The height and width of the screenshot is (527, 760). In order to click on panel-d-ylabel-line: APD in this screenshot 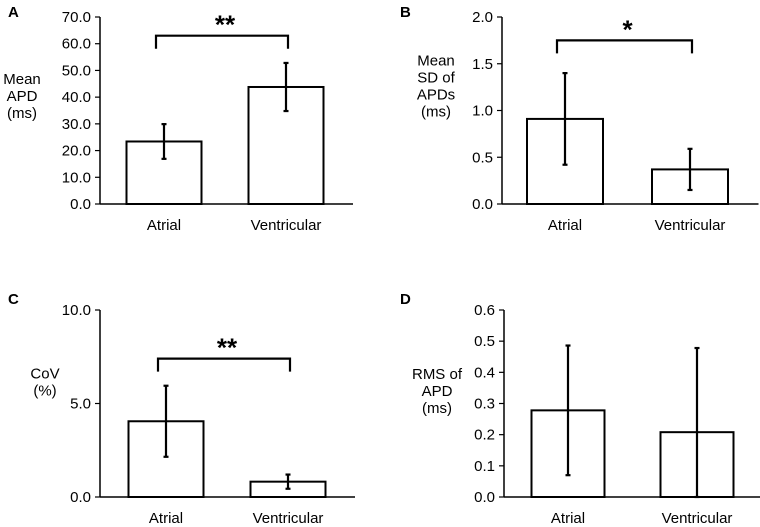, I will do `click(437, 391)`.